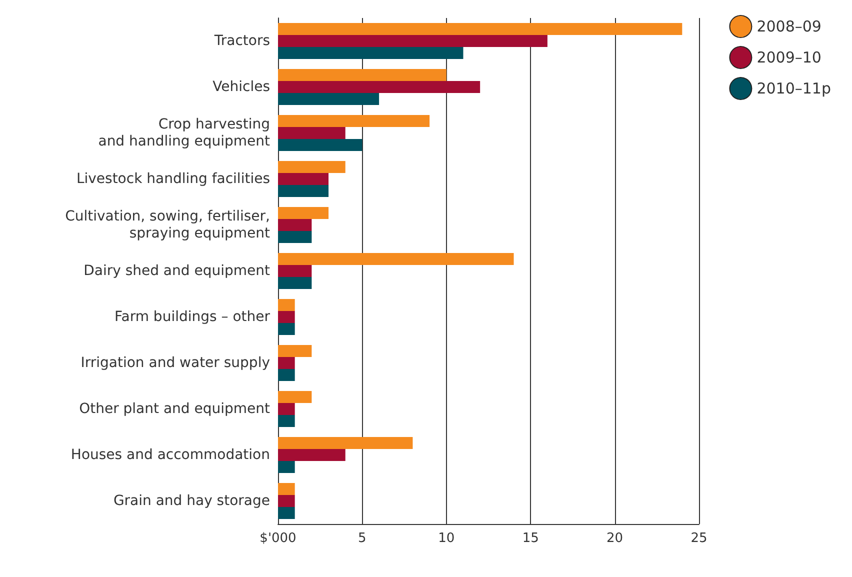 Image resolution: width=852 pixels, height=577 pixels. Describe the element at coordinates (789, 27) in the screenshot. I see `legend-label: 2008–09` at that location.